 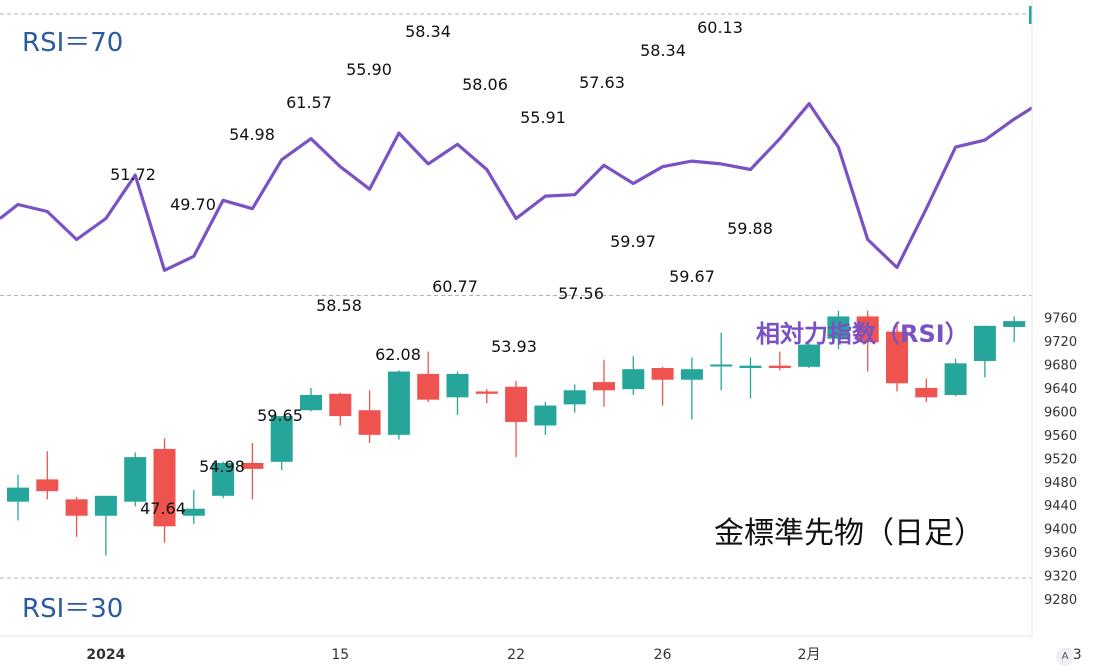 I want to click on y-tick-label: 9440, so click(x=1060, y=506).